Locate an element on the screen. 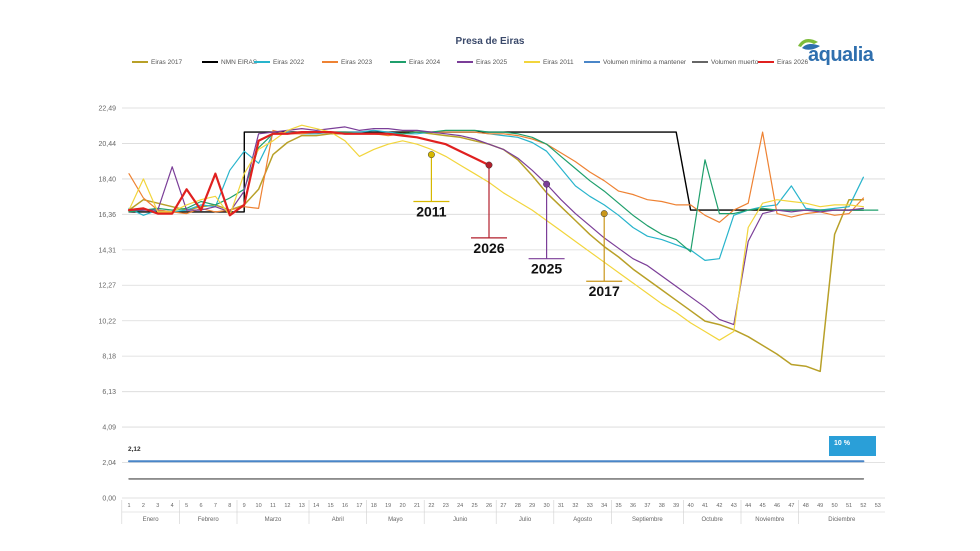  x-tick-label: 33 is located at coordinates (590, 506).